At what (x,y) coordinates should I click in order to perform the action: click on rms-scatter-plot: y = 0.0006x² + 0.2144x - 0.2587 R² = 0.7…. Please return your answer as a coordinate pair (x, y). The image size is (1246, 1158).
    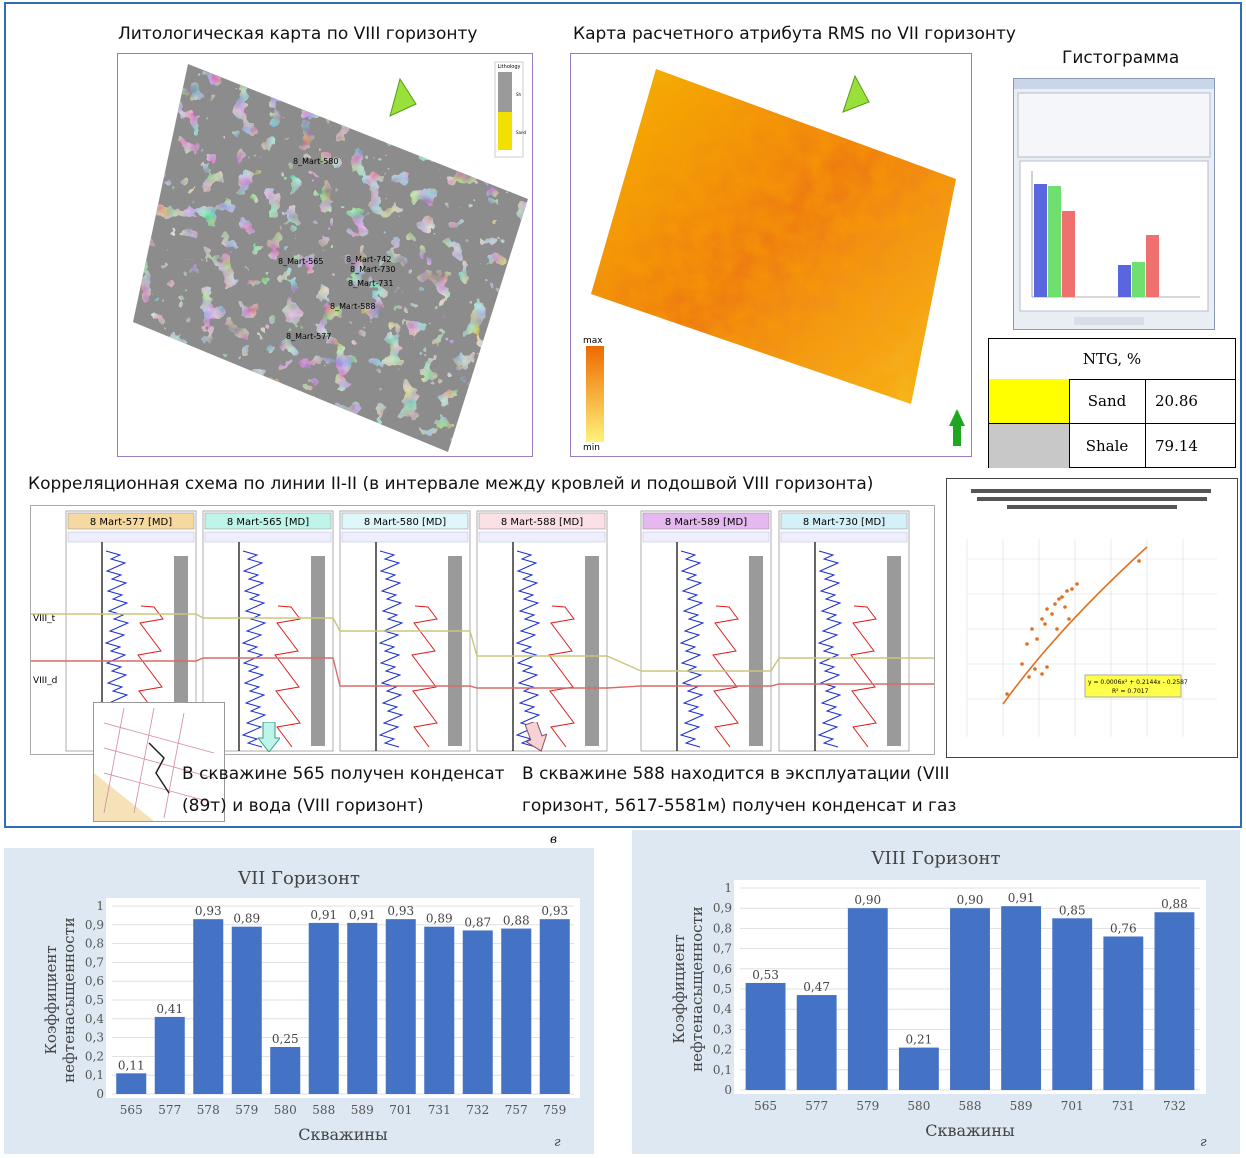
    Looking at the image, I should click on (1092, 618).